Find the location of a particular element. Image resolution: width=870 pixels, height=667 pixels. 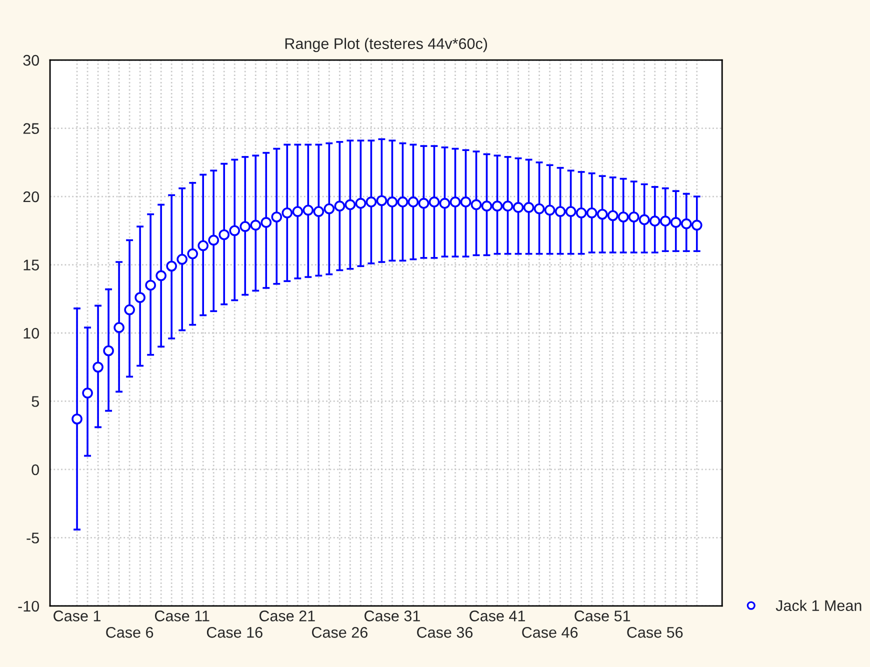

y-tick-label: 10 is located at coordinates (32, 333).